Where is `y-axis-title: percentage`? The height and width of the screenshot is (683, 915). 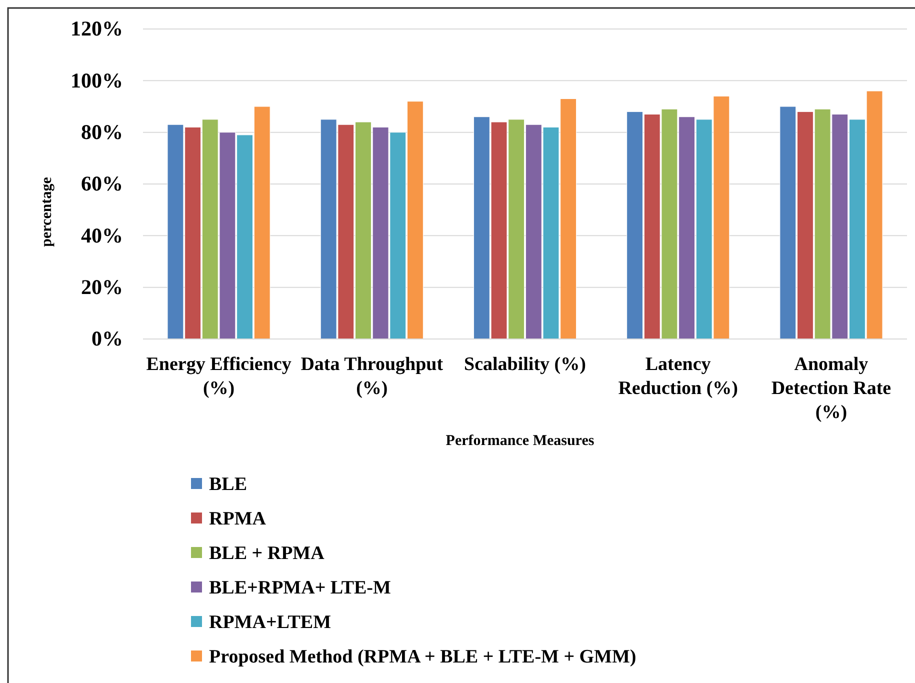
y-axis-title: percentage is located at coordinates (47, 211).